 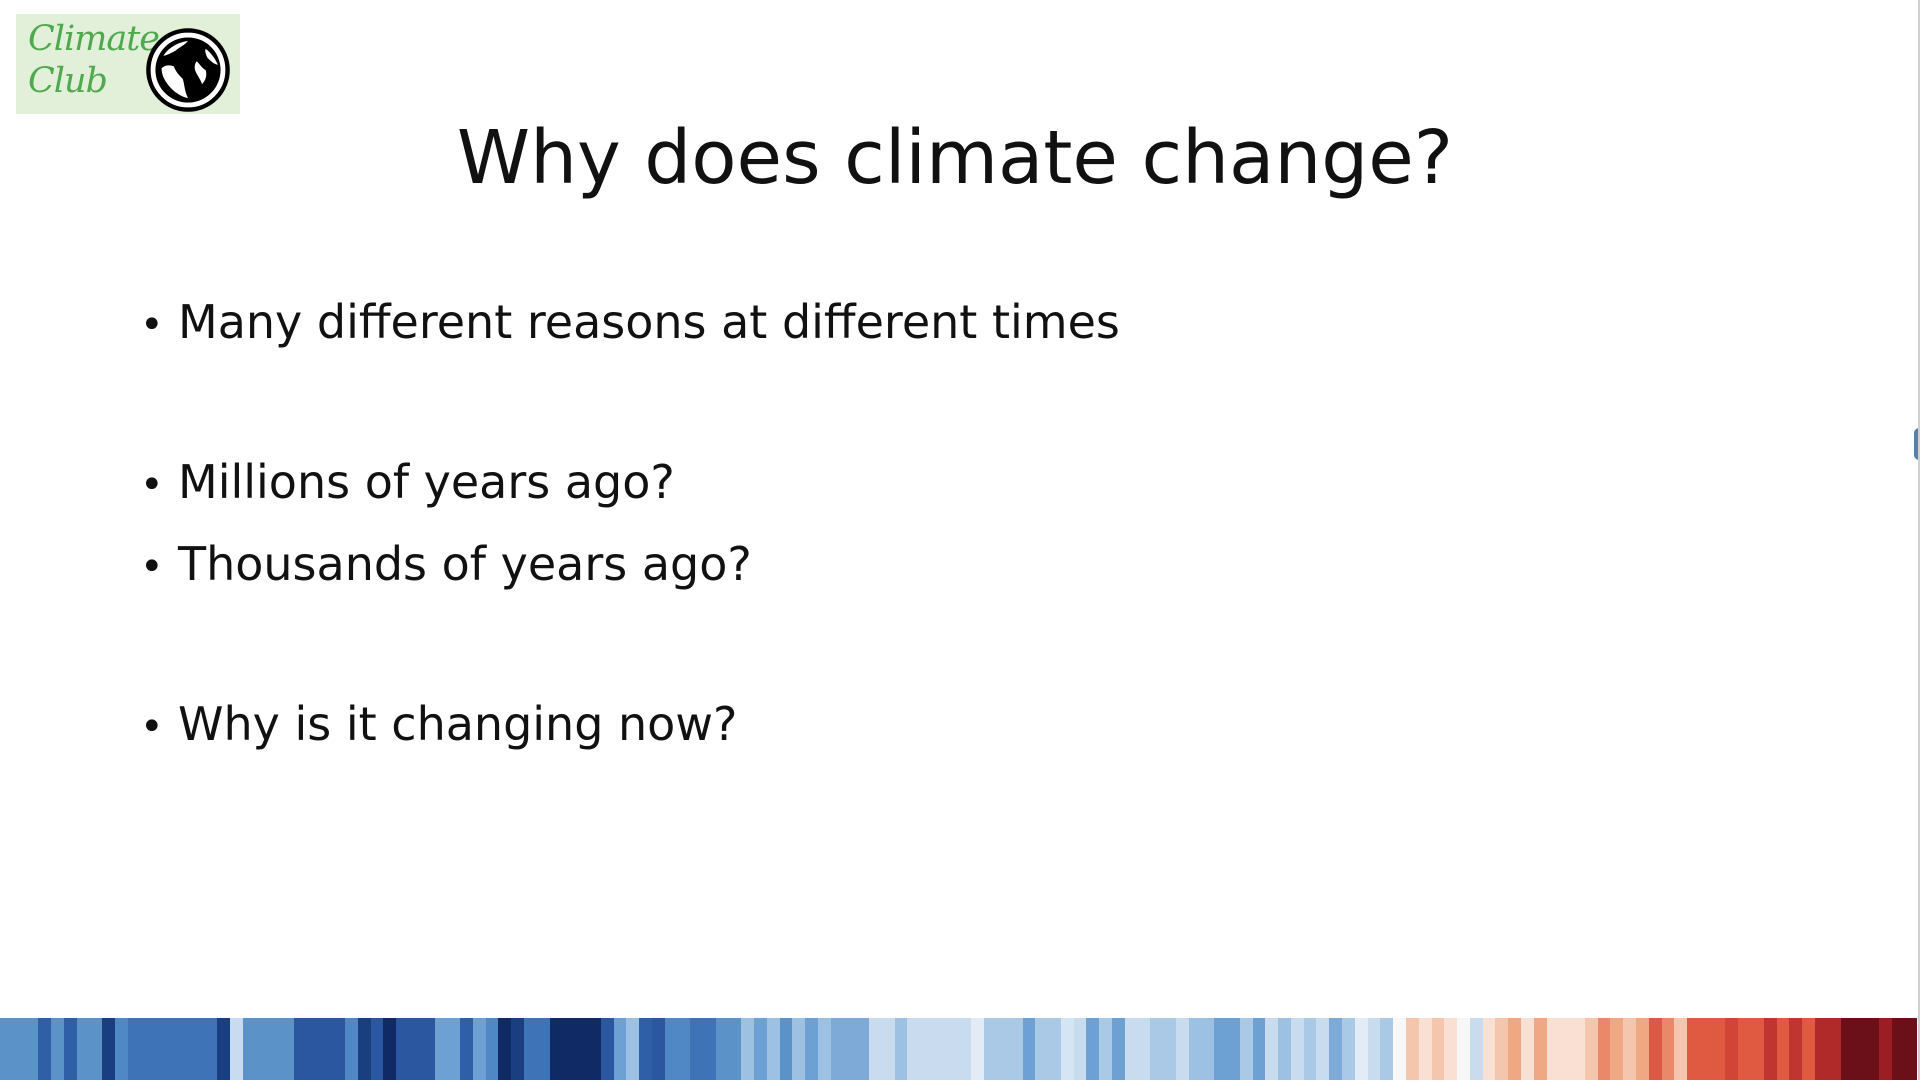 I want to click on logo-line-1: Climate, so click(x=94, y=39).